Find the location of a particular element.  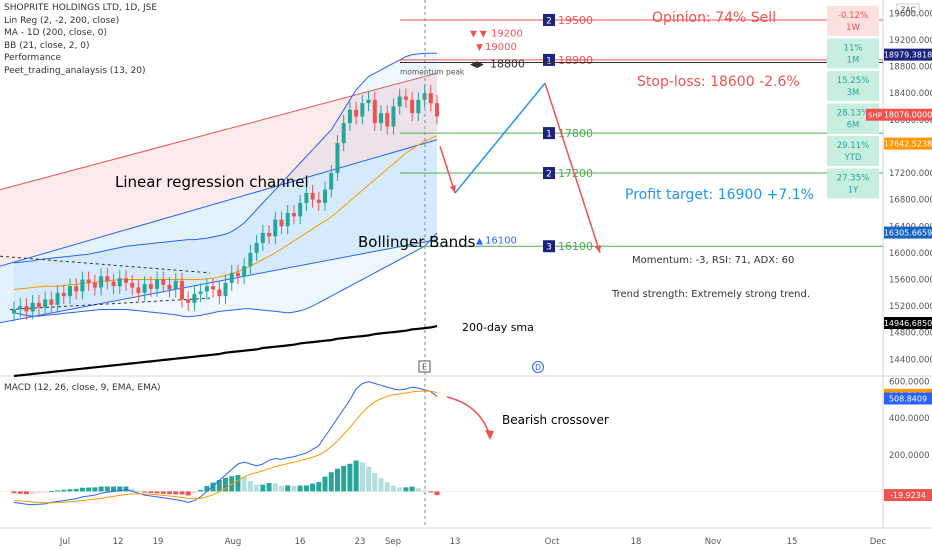

annotation-opinion: Opinion: 74% Sell is located at coordinates (714, 18).